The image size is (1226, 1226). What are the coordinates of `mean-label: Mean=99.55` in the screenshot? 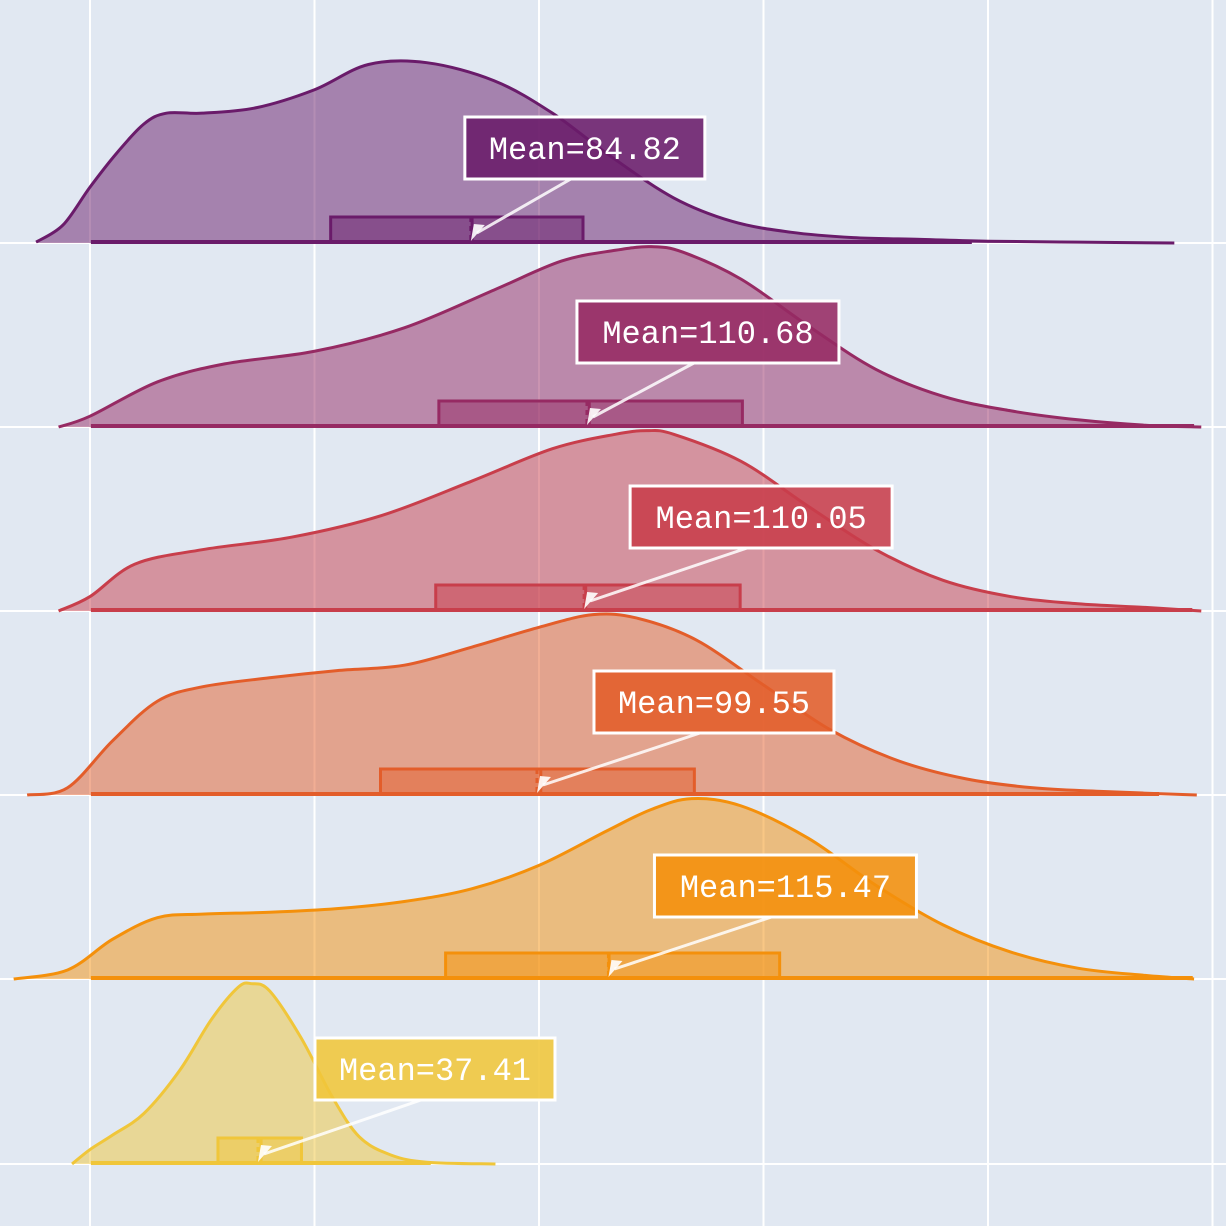 It's located at (714, 704).